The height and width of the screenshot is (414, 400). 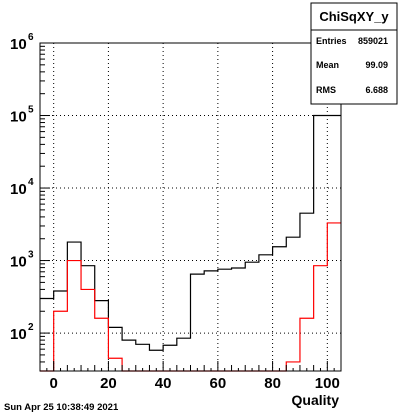 What do you see at coordinates (373, 41) in the screenshot?
I see `stats-entries-value: 859021` at bounding box center [373, 41].